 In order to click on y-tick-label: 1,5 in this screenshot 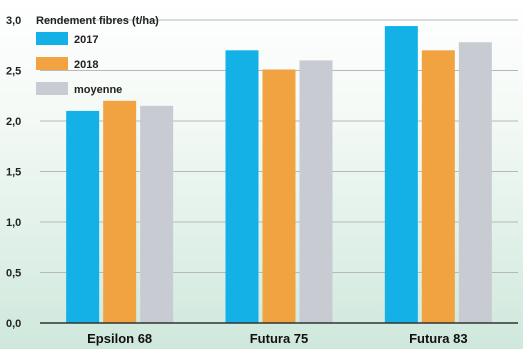, I will do `click(13, 173)`.